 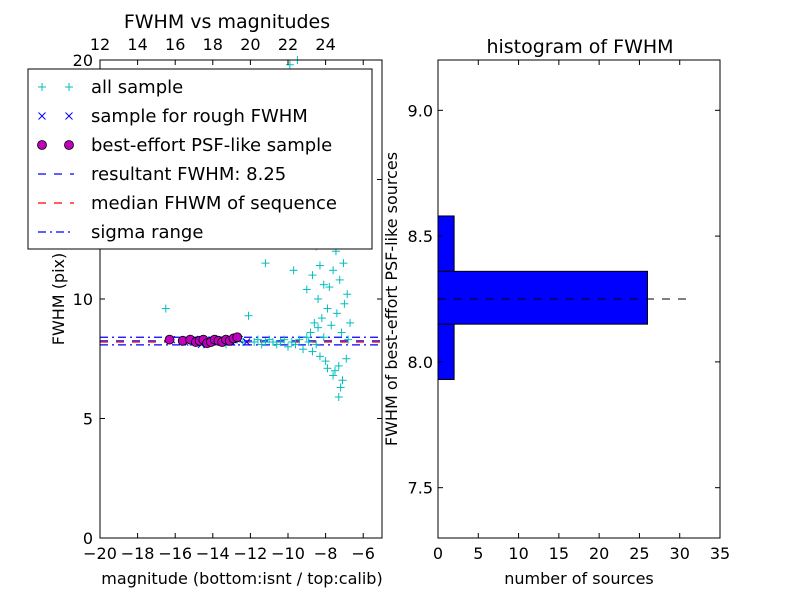 What do you see at coordinates (188, 174) in the screenshot?
I see `legend-label: resultant FWHM: 8.25` at bounding box center [188, 174].